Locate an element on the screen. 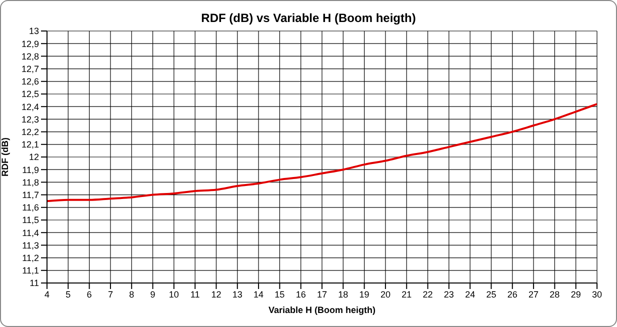 The image size is (617, 327). x-axis-title: Variable H (Boom heigth) is located at coordinates (322, 310).